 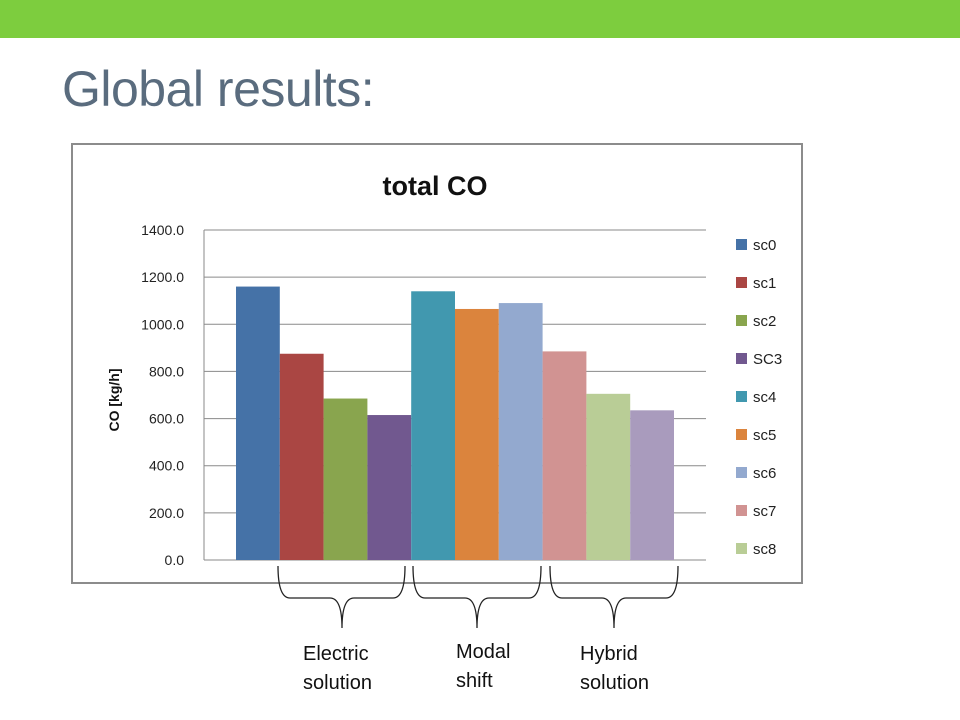 What do you see at coordinates (477, 597) in the screenshot?
I see `brace-modal` at bounding box center [477, 597].